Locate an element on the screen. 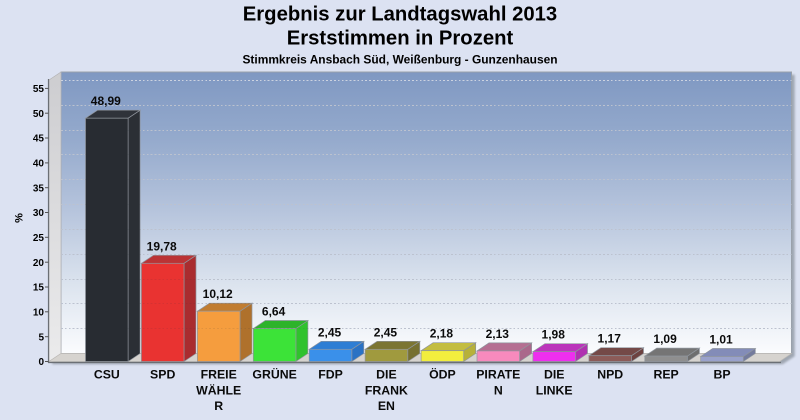  svg-text: 15 is located at coordinates (39, 288).